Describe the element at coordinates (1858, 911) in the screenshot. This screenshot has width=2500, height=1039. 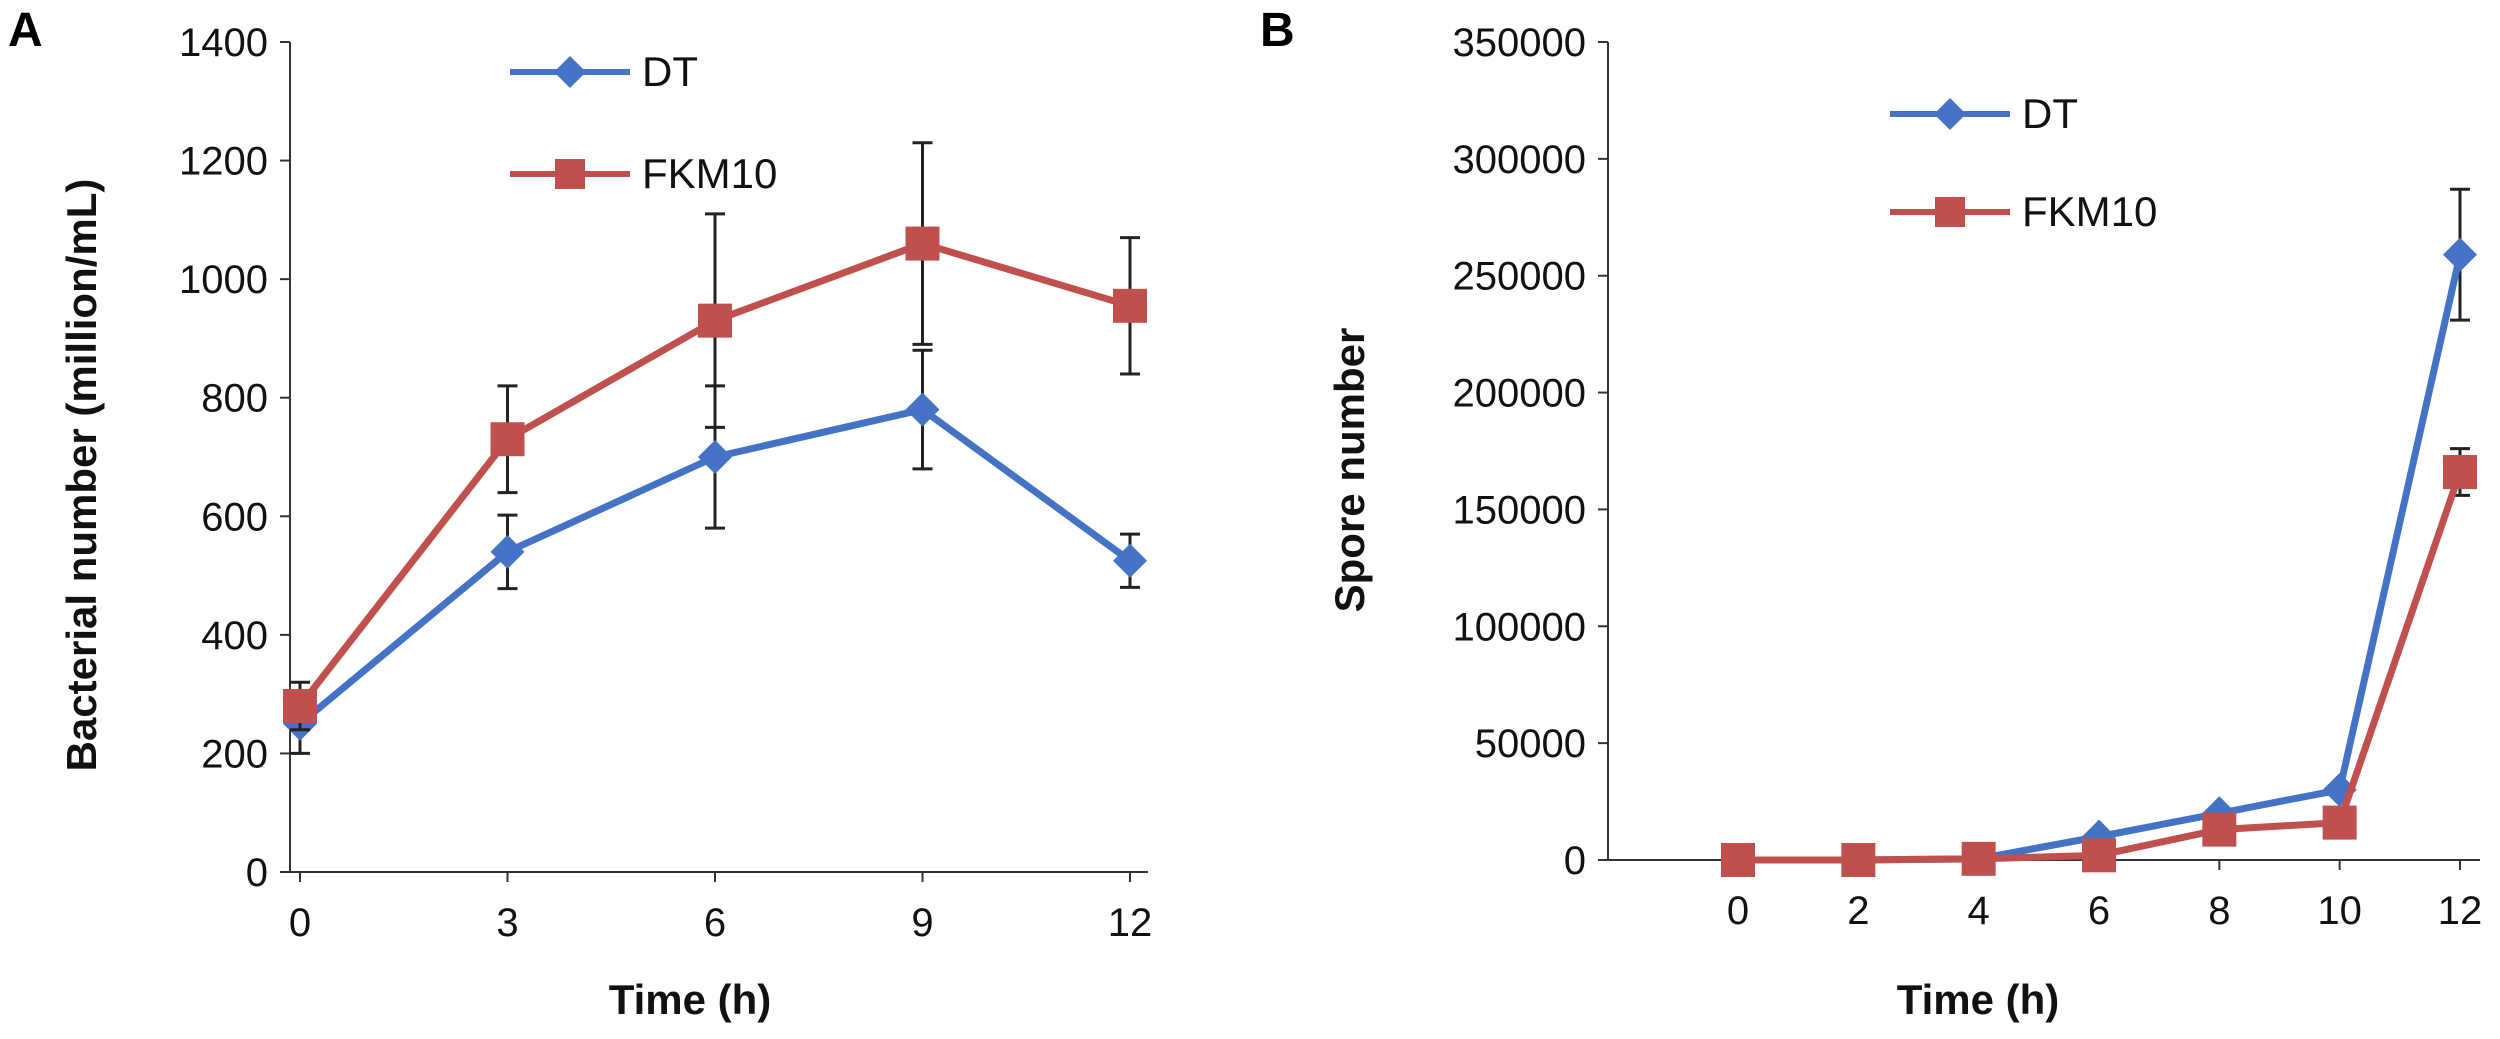
I see `x-tick-label: 2` at that location.